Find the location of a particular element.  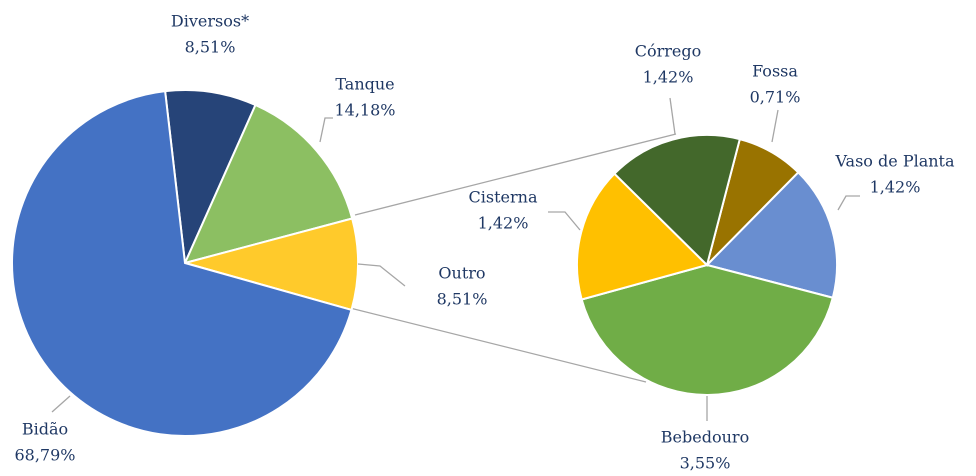

slice-label: Fossa is located at coordinates (775, 71).